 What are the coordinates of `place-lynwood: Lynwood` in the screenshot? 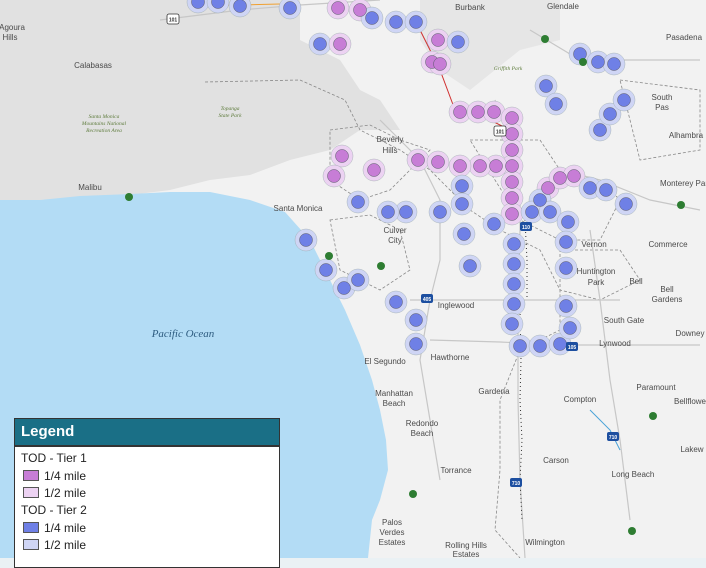 It's located at (615, 343).